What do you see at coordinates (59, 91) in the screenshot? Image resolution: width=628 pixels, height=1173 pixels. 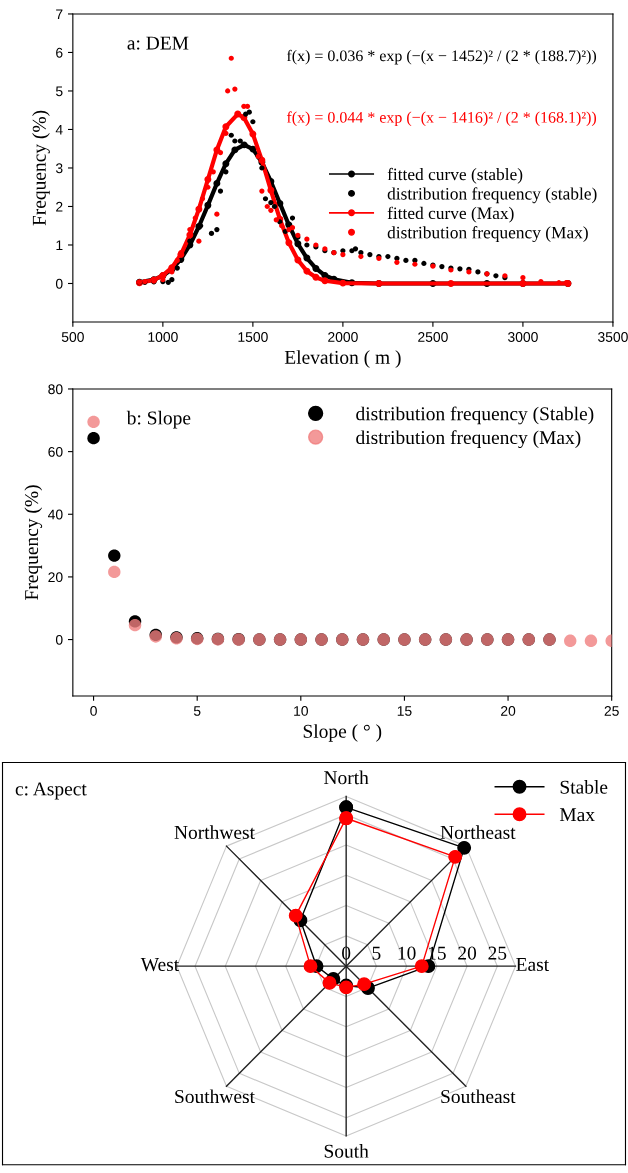 I see `y-tick-label: 5` at bounding box center [59, 91].